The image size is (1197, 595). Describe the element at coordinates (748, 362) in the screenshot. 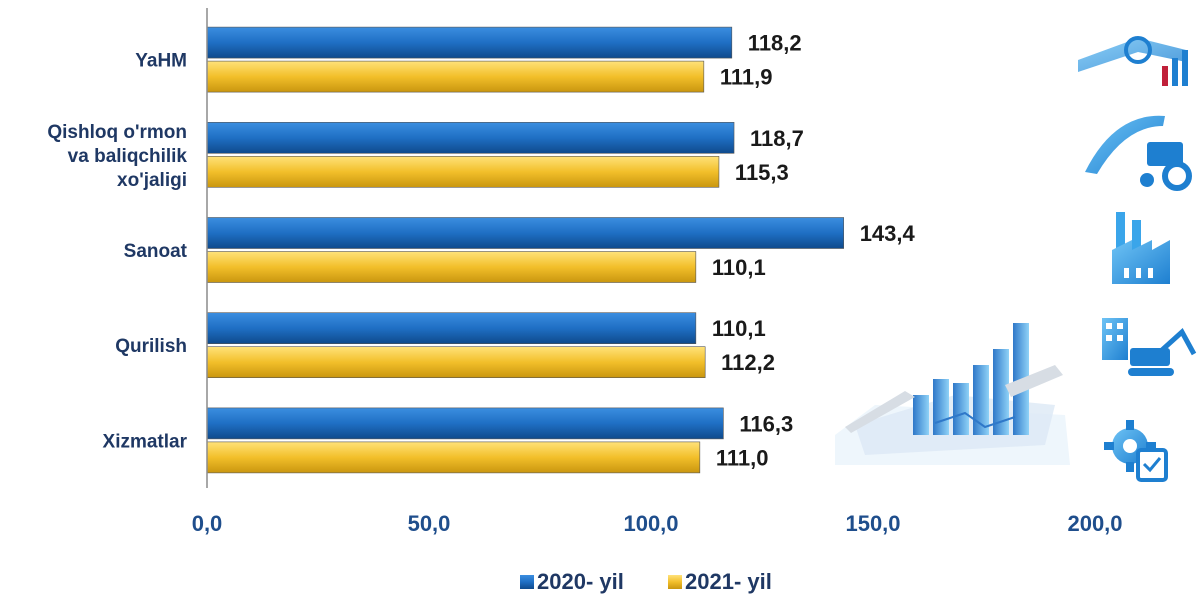

I see `data-label-2021-3: 112,2` at that location.